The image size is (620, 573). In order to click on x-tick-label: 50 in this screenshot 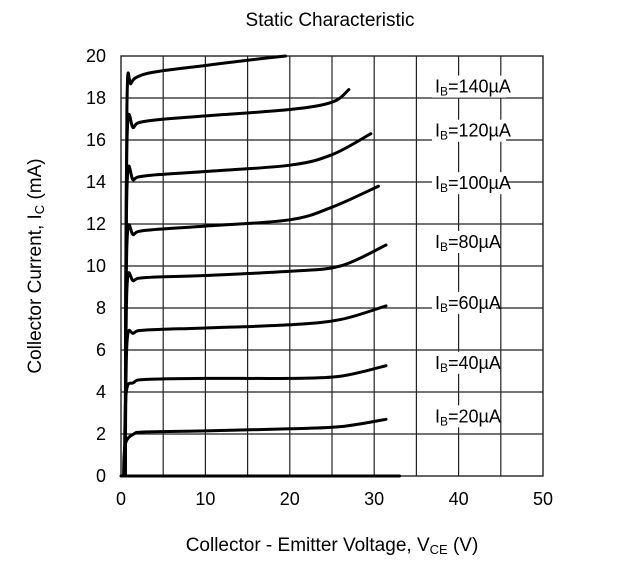, I will do `click(543, 499)`.